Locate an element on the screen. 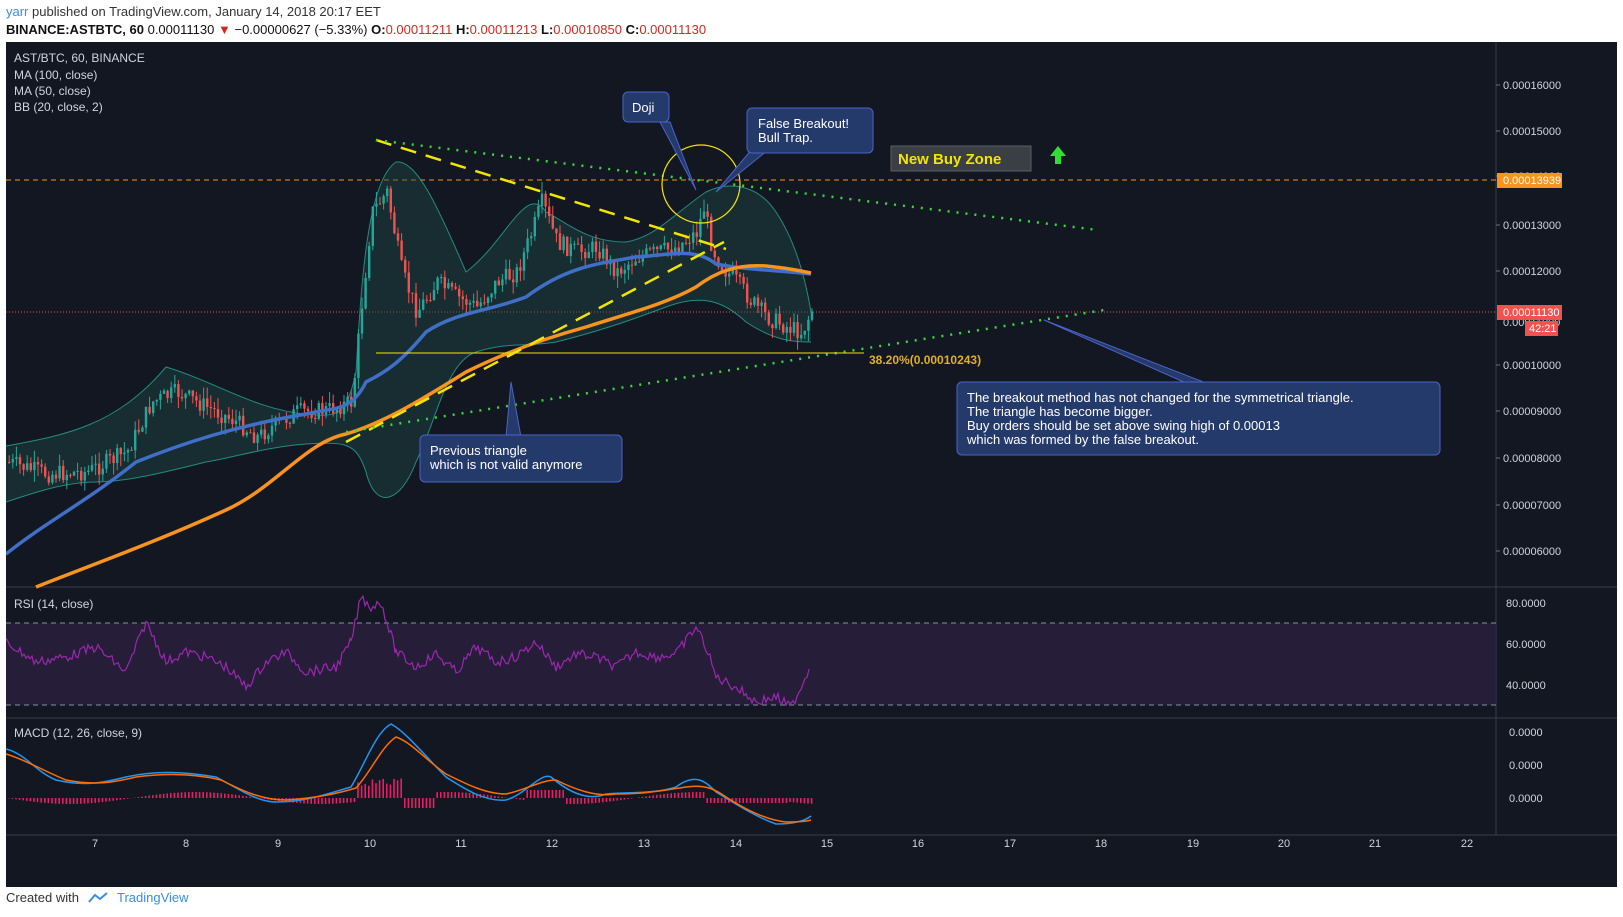 This screenshot has width=1623, height=917. macd-line is located at coordinates (409, 774).